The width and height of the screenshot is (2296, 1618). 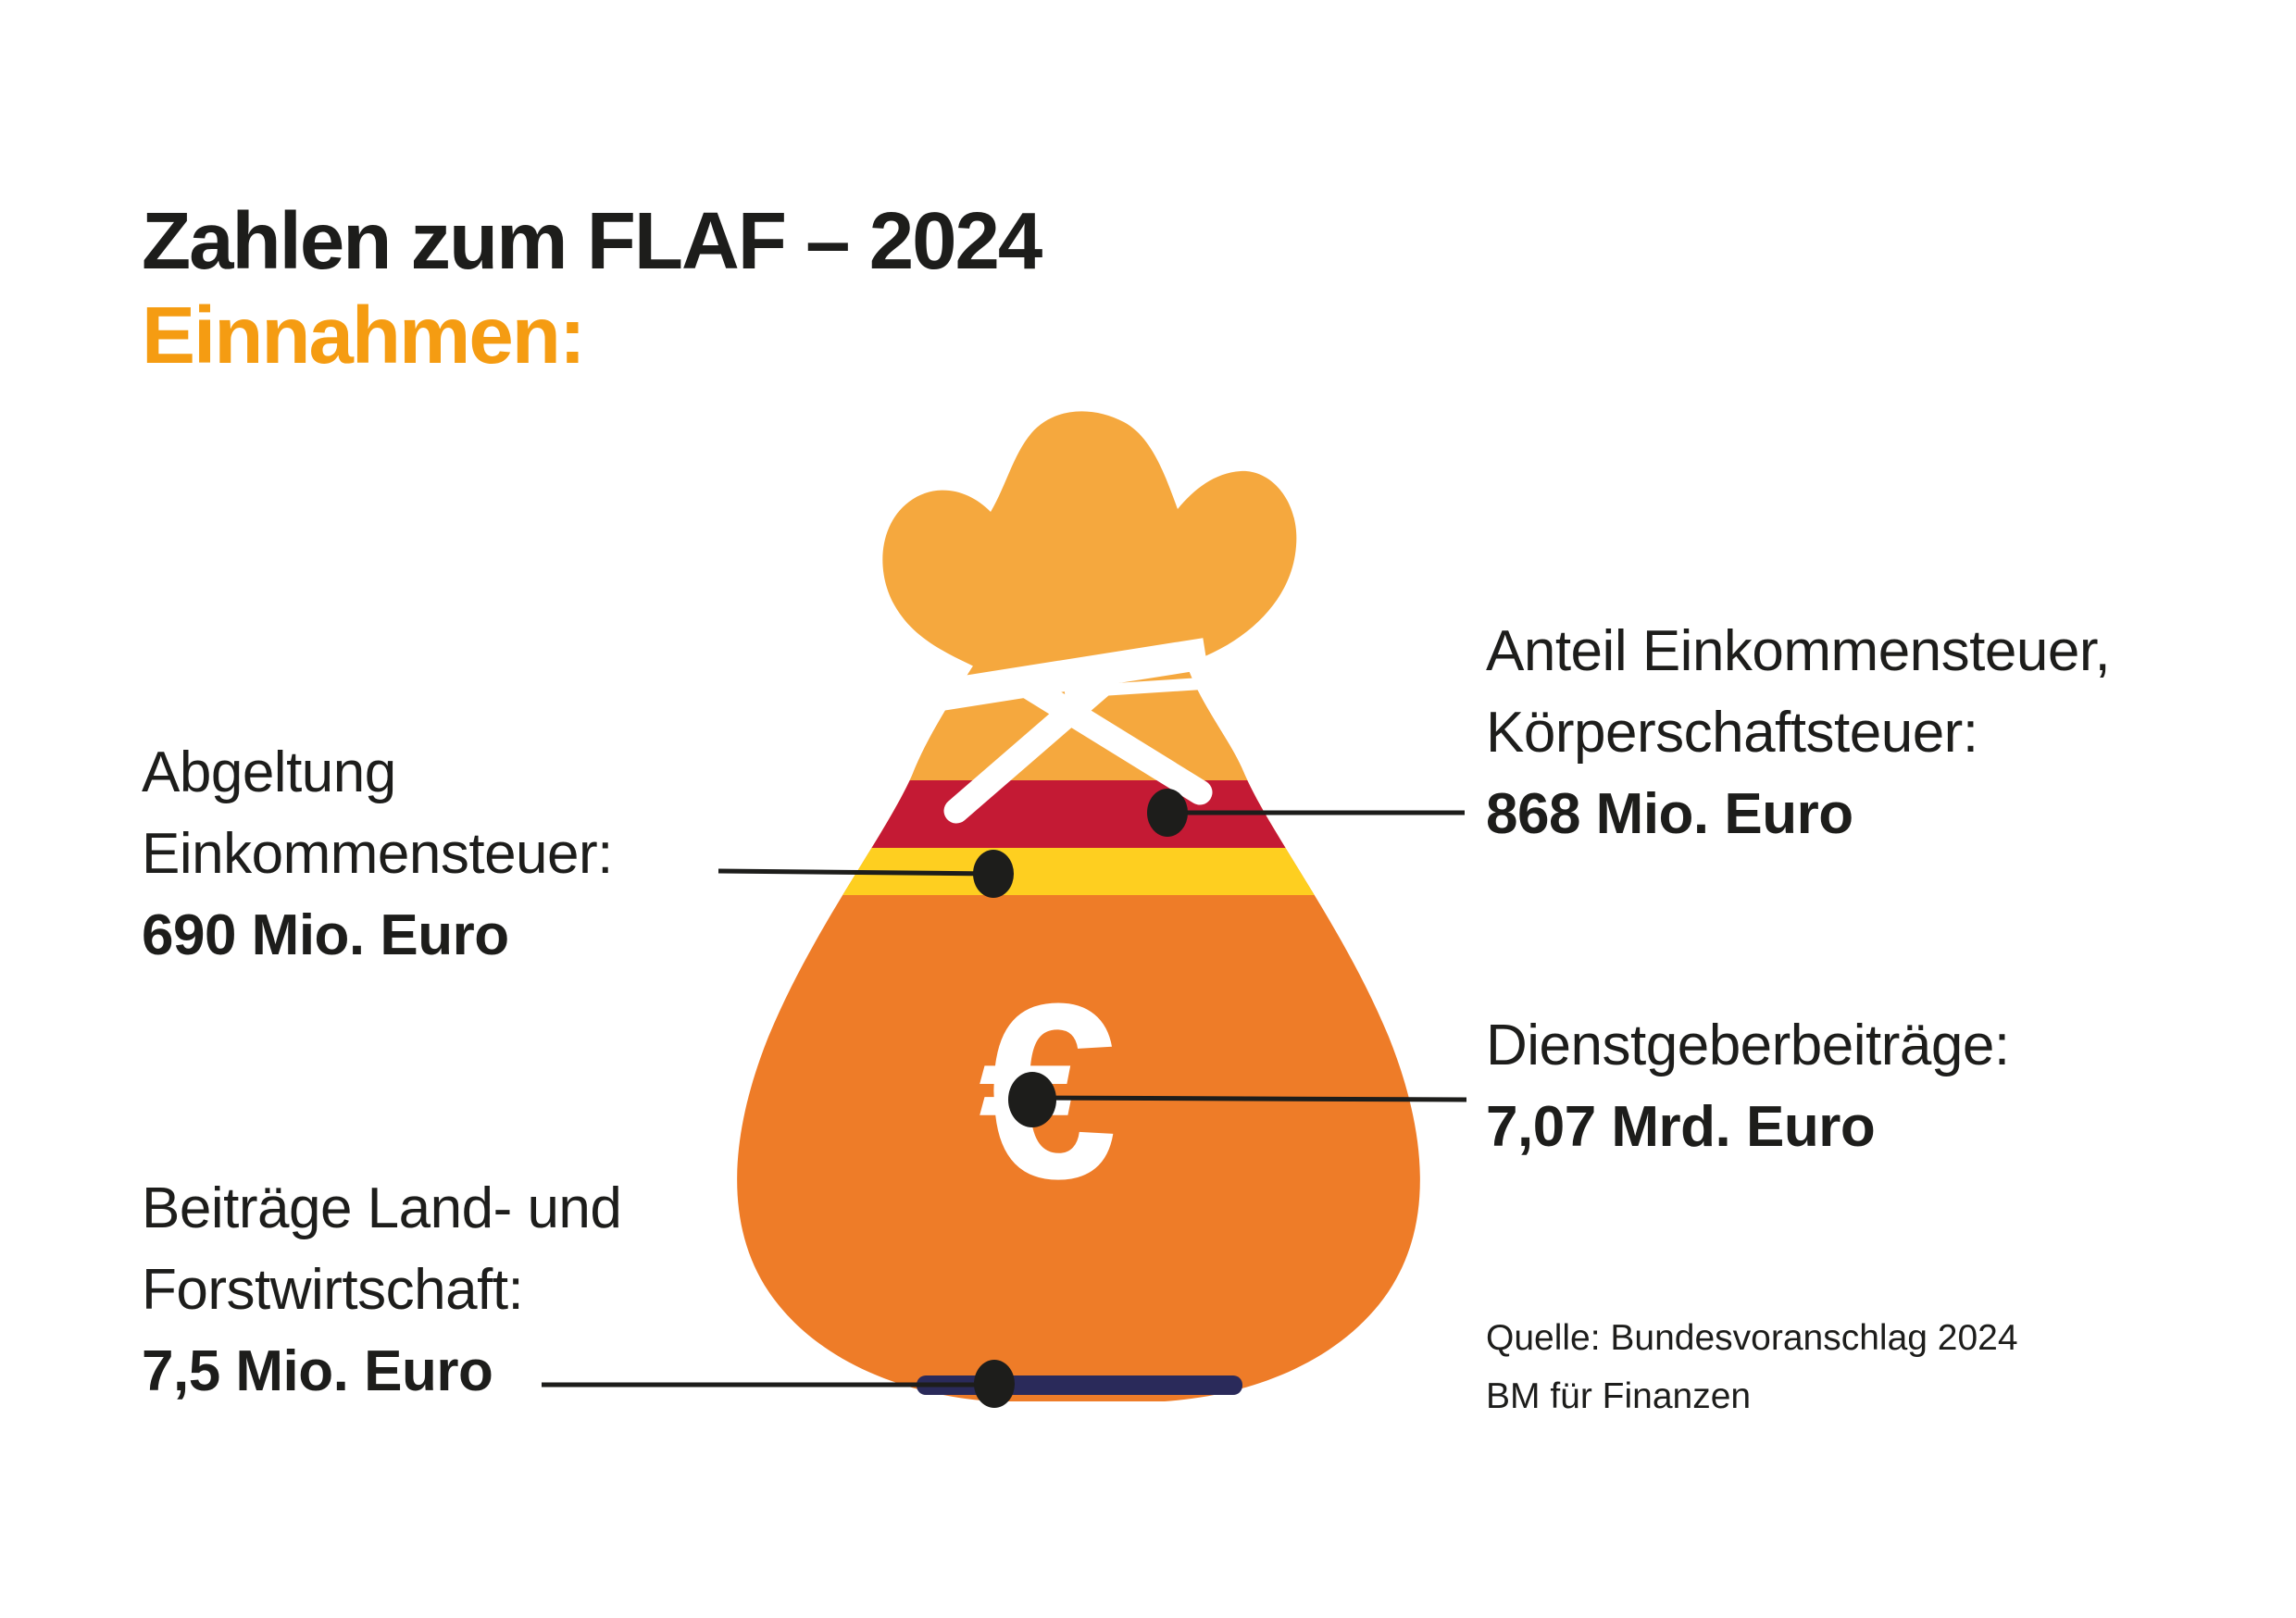 What do you see at coordinates (1250, 1098) in the screenshot?
I see `callout-line-dienstgeber` at bounding box center [1250, 1098].